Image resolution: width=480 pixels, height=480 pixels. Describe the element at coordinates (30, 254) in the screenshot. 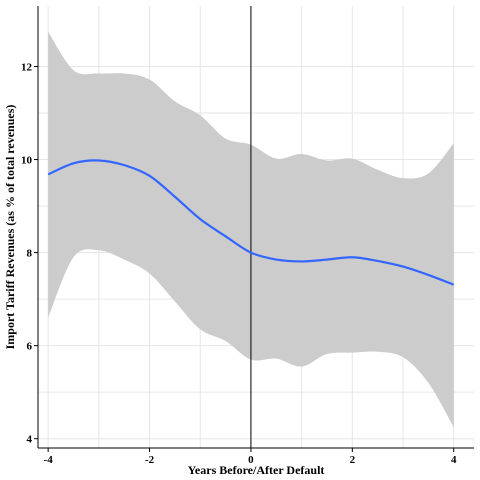

I see `y-tick-label: 8` at that location.